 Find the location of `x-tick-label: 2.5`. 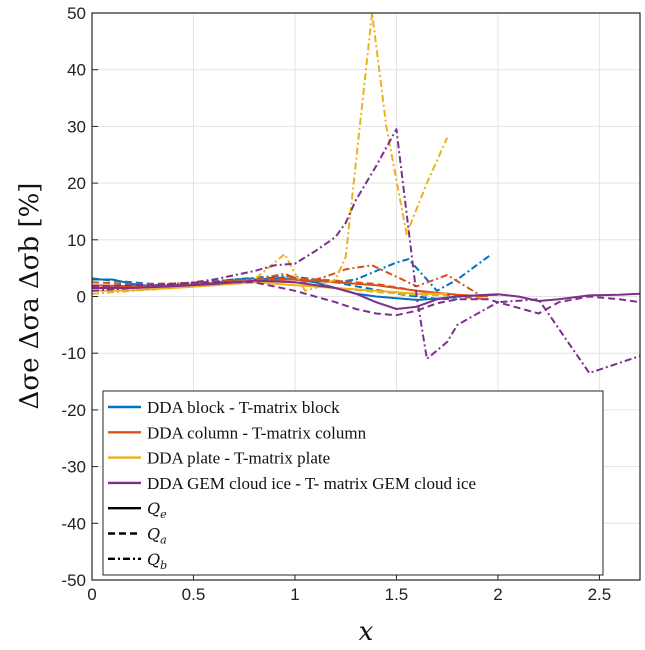

x-tick-label: 2.5 is located at coordinates (600, 594).